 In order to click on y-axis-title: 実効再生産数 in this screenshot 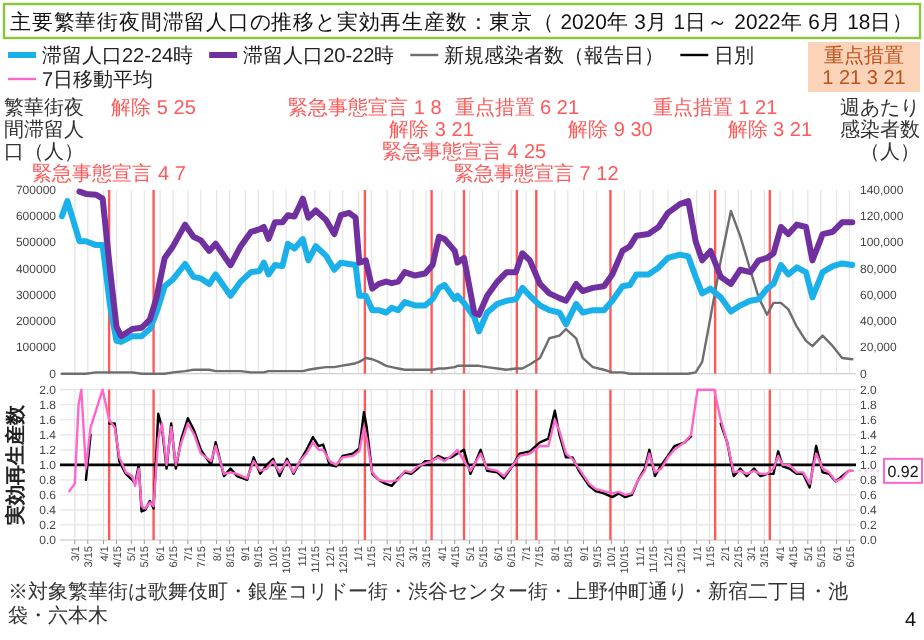, I will do `click(16, 464)`.